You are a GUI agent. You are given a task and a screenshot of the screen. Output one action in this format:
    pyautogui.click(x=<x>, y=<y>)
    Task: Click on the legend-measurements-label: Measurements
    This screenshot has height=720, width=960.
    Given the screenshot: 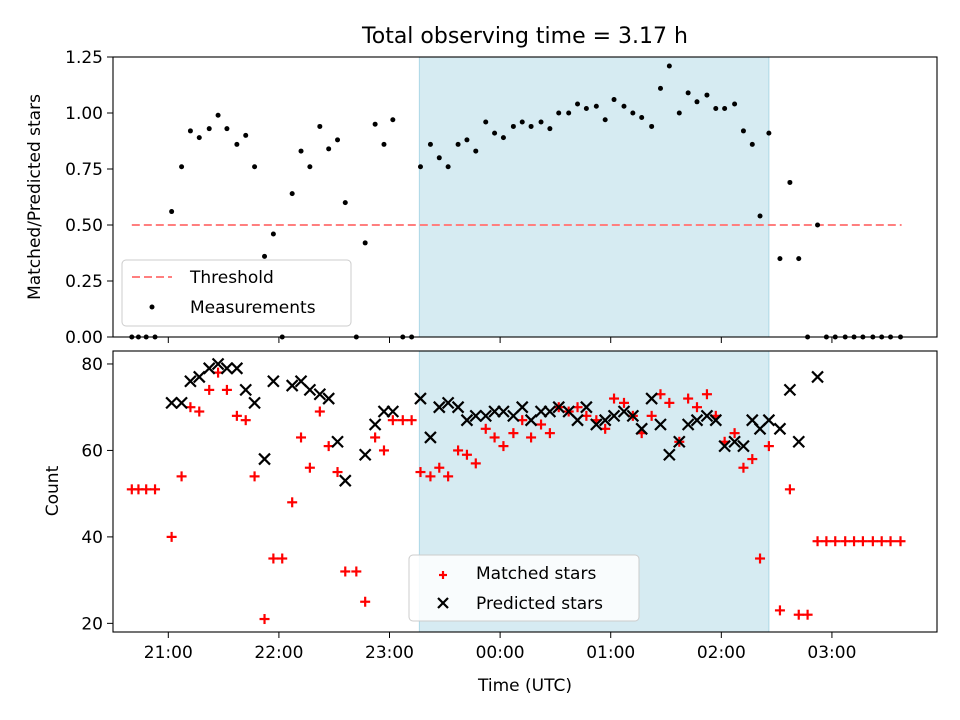 What is the action you would take?
    pyautogui.click(x=253, y=308)
    